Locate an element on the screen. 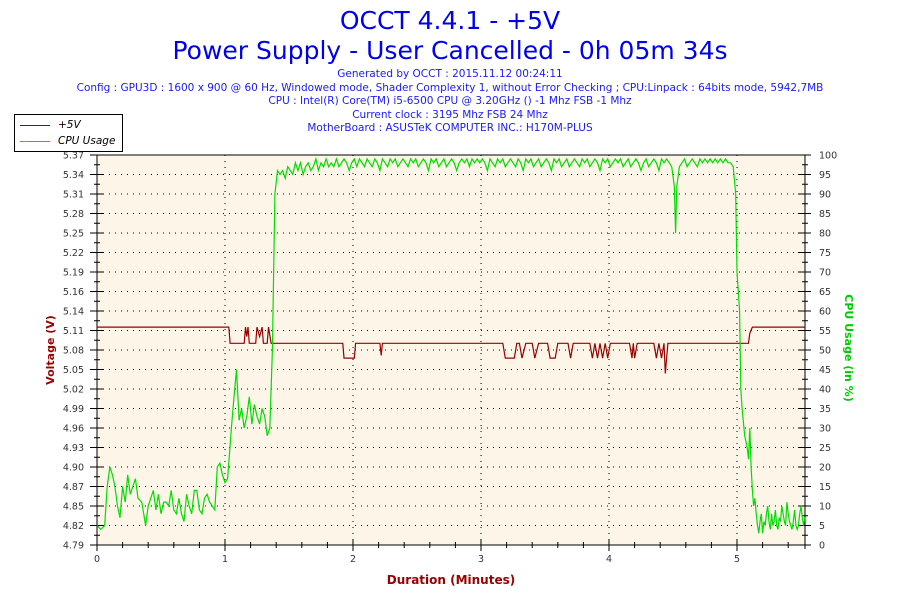 This screenshot has height=600, width=900. right-tick-label: 100 is located at coordinates (828, 156).